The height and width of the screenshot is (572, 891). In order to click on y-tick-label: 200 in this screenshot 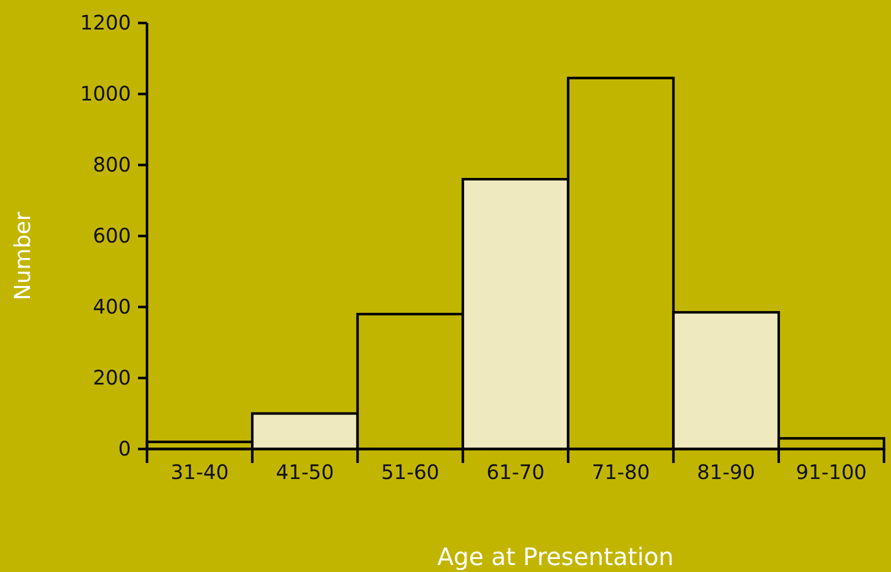, I will do `click(111, 377)`.